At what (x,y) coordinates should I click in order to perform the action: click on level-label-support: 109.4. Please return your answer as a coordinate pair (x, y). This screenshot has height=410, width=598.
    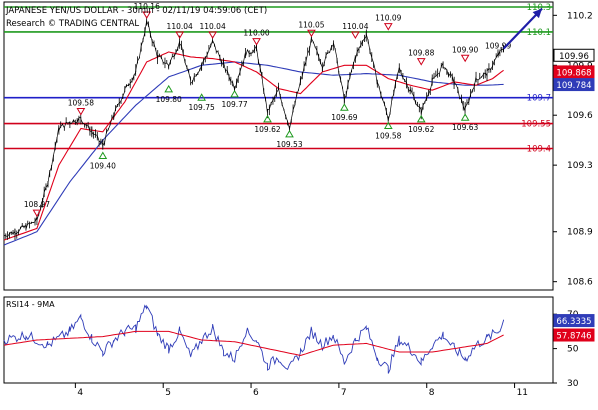
    Looking at the image, I should click on (539, 149).